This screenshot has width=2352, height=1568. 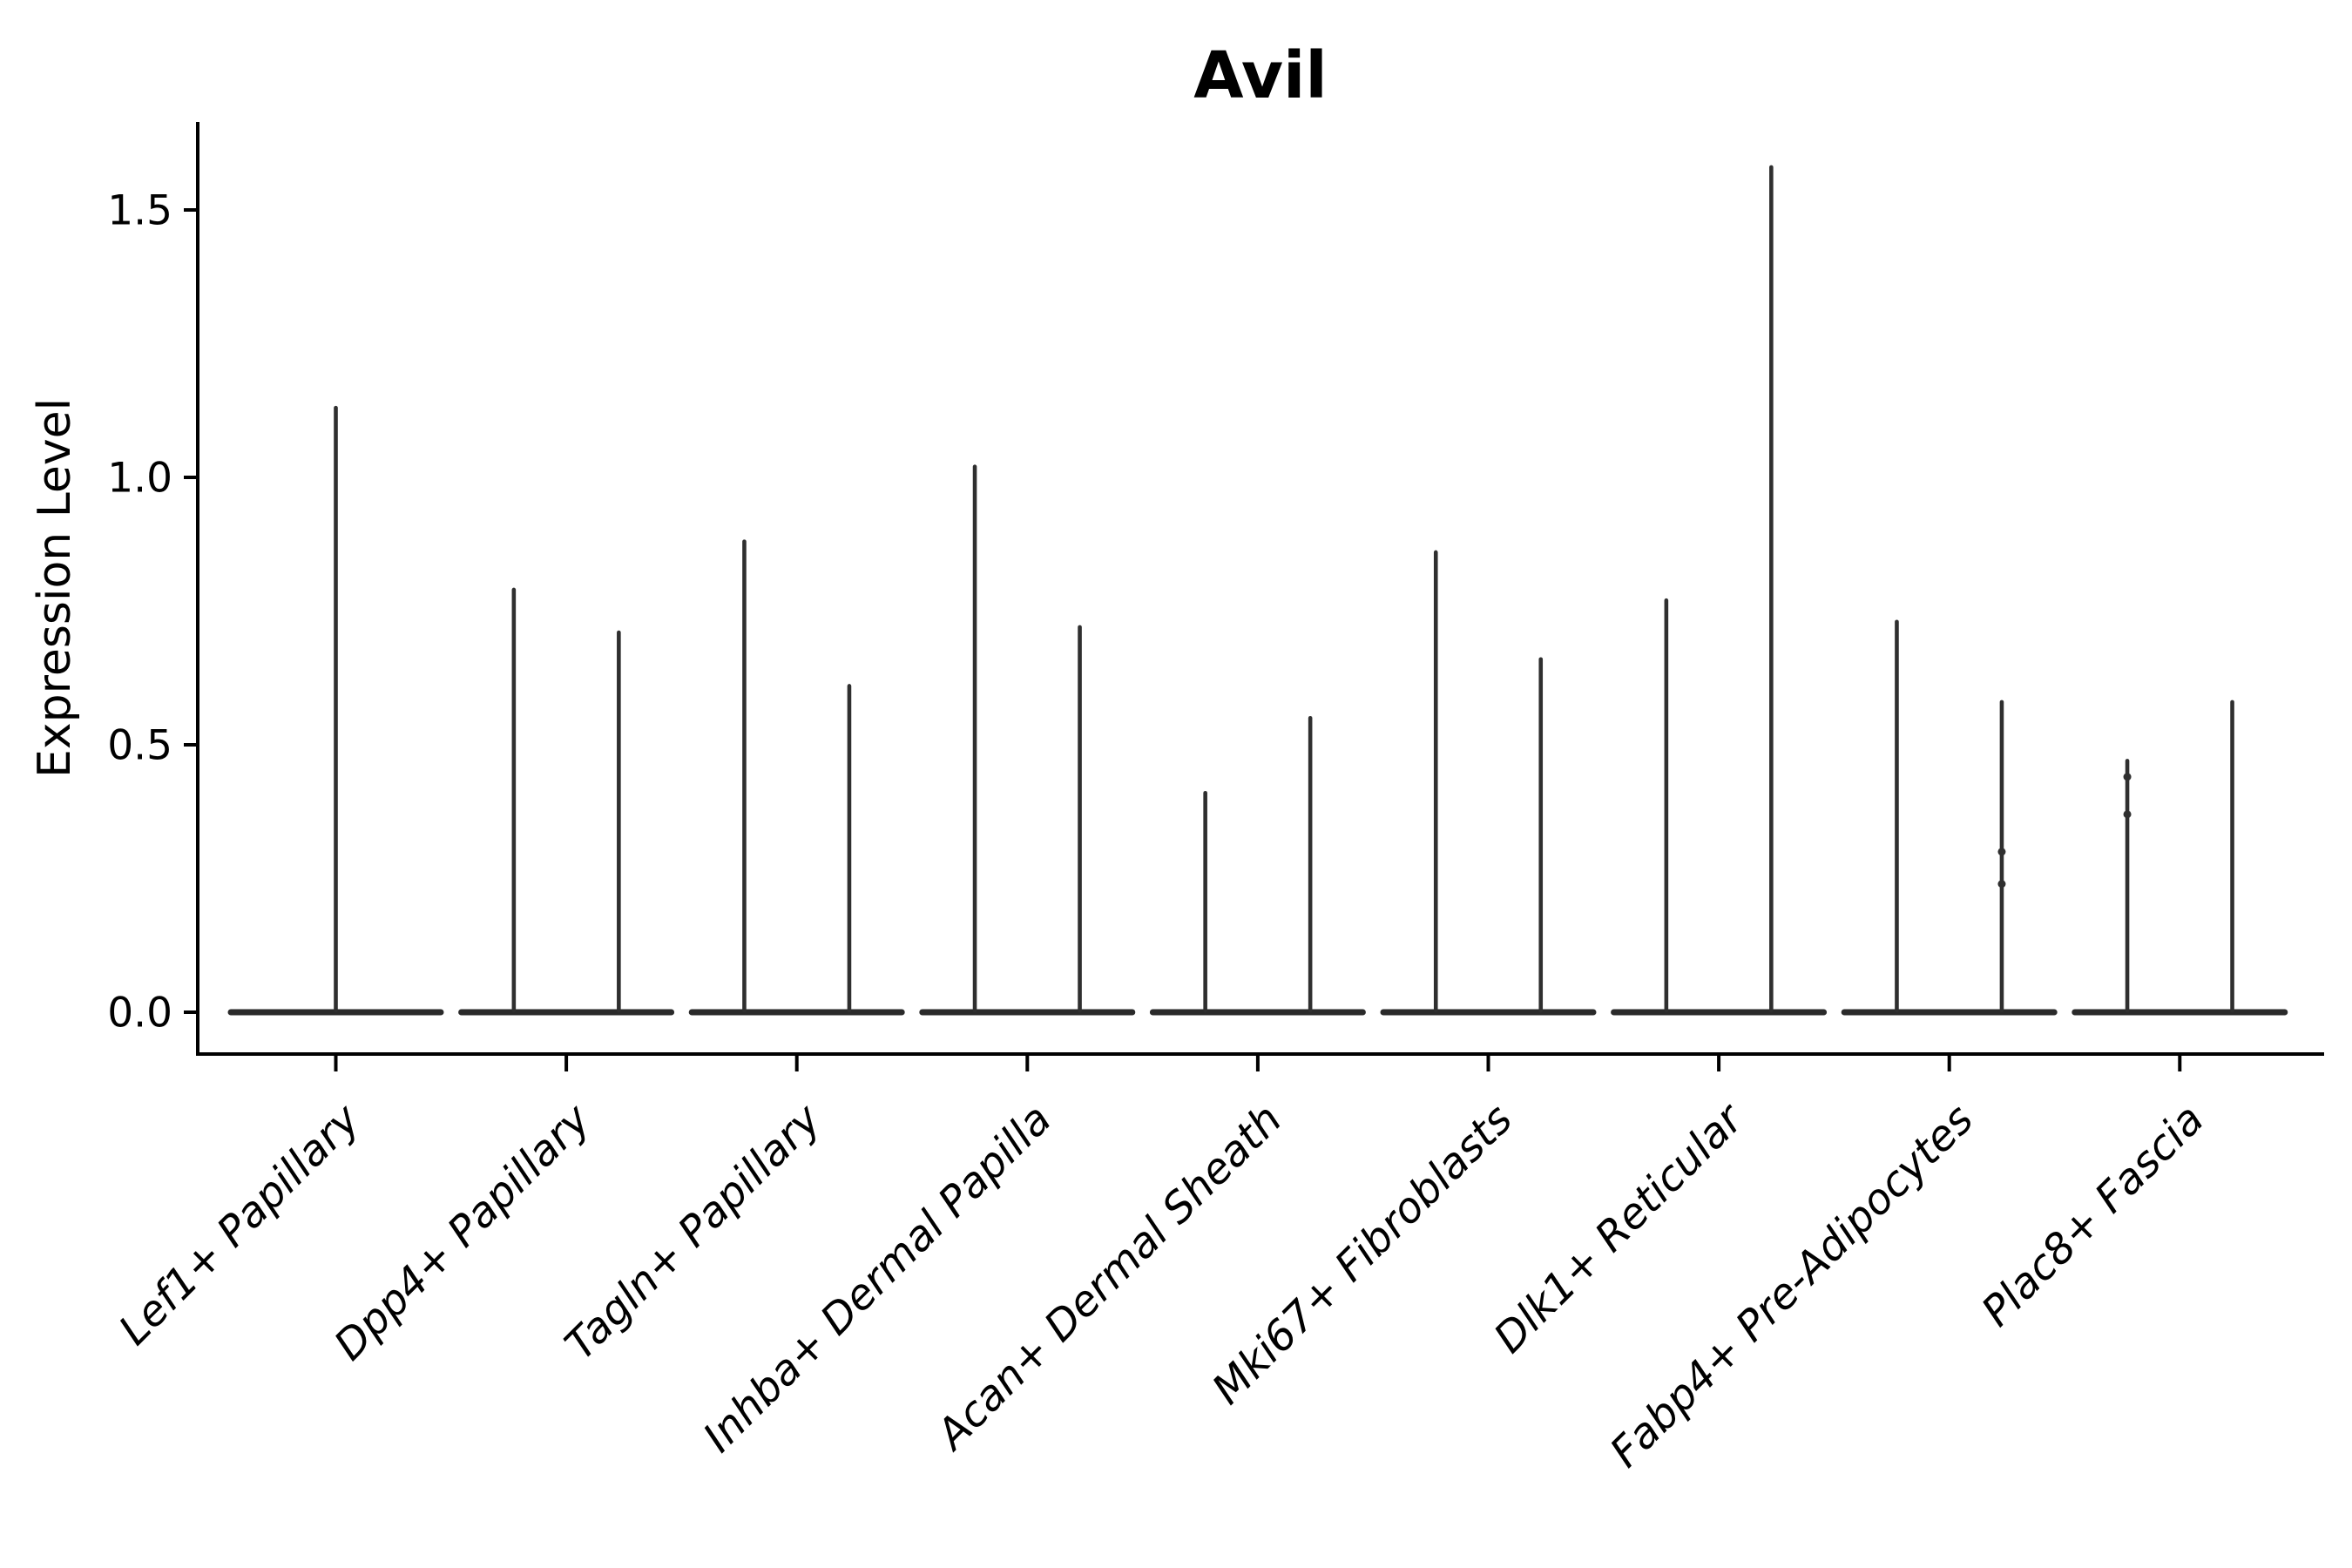 I want to click on x-tick-label: Plac8+ Fascia, so click(x=2092, y=1215).